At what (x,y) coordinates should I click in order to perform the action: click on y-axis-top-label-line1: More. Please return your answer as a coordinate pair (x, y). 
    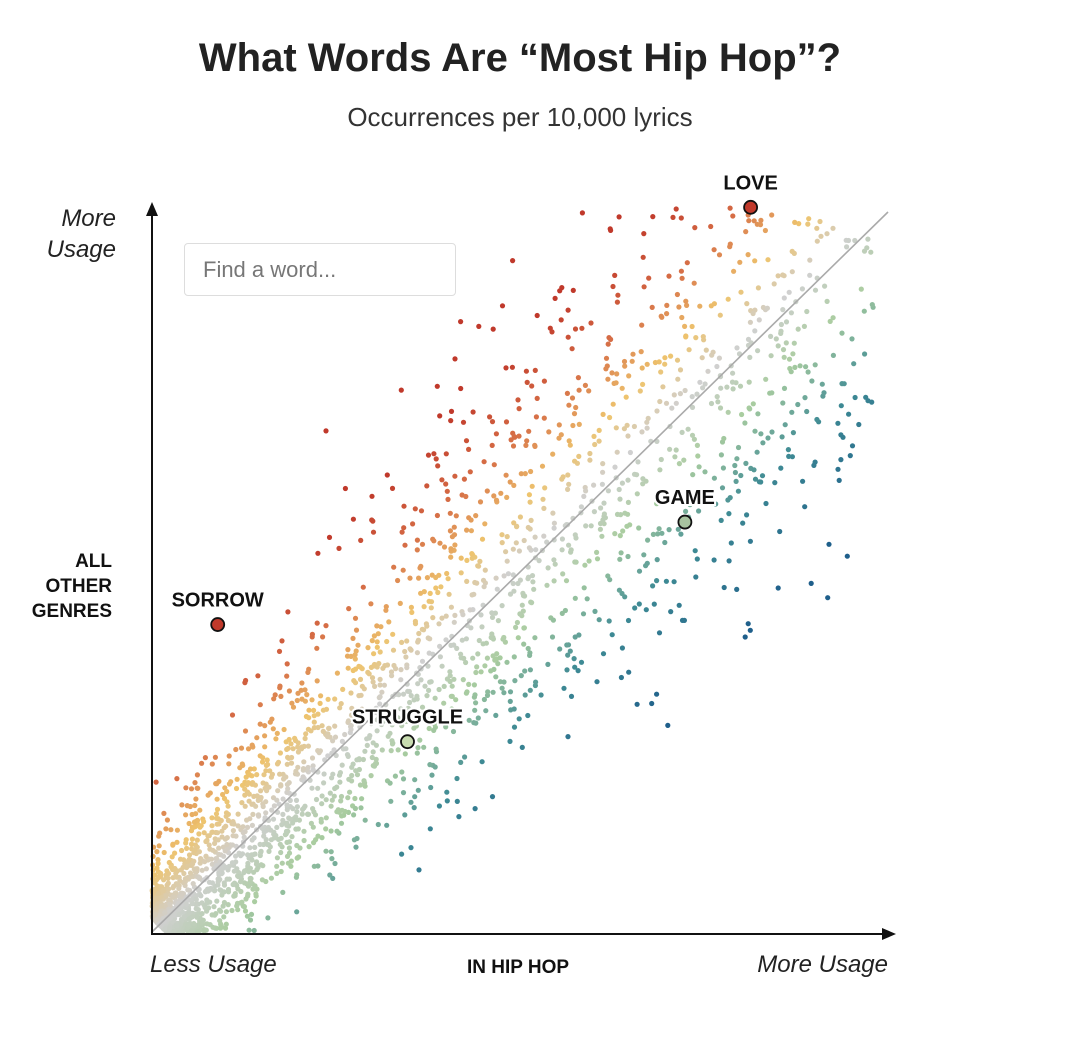
    Looking at the image, I should click on (88, 218).